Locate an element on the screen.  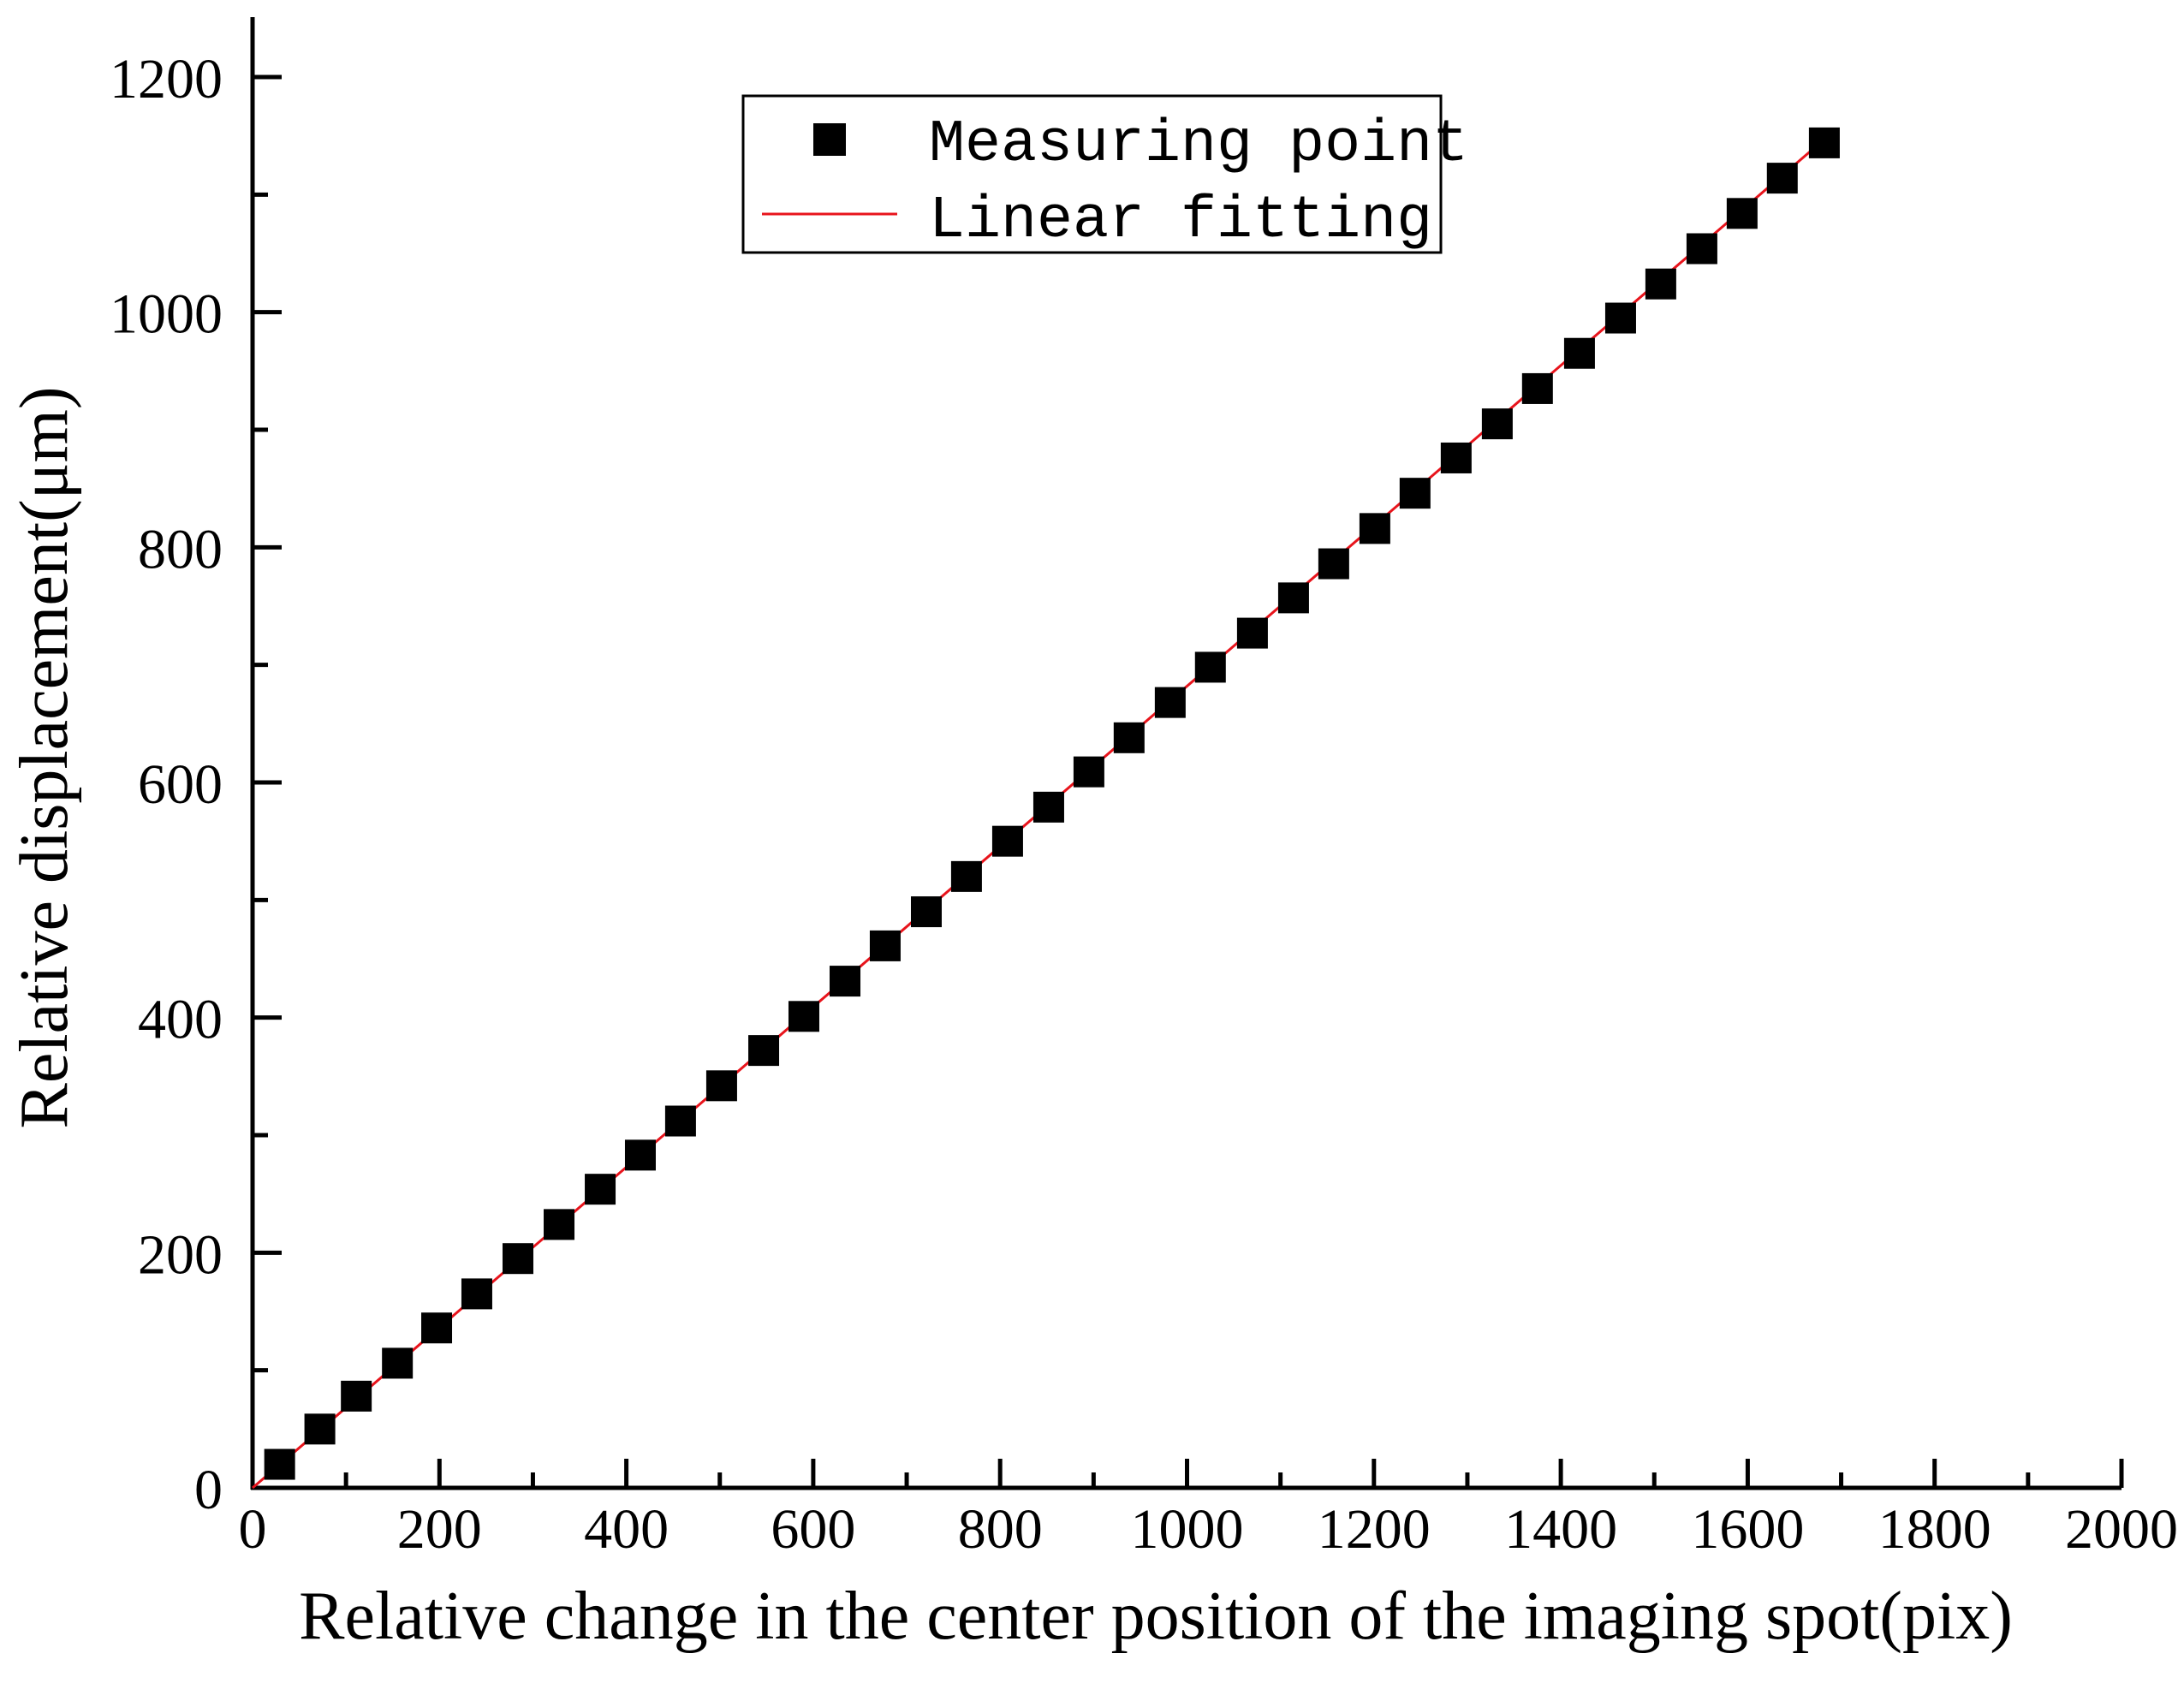
x-tick-label: 1000 is located at coordinates (1187, 1529).